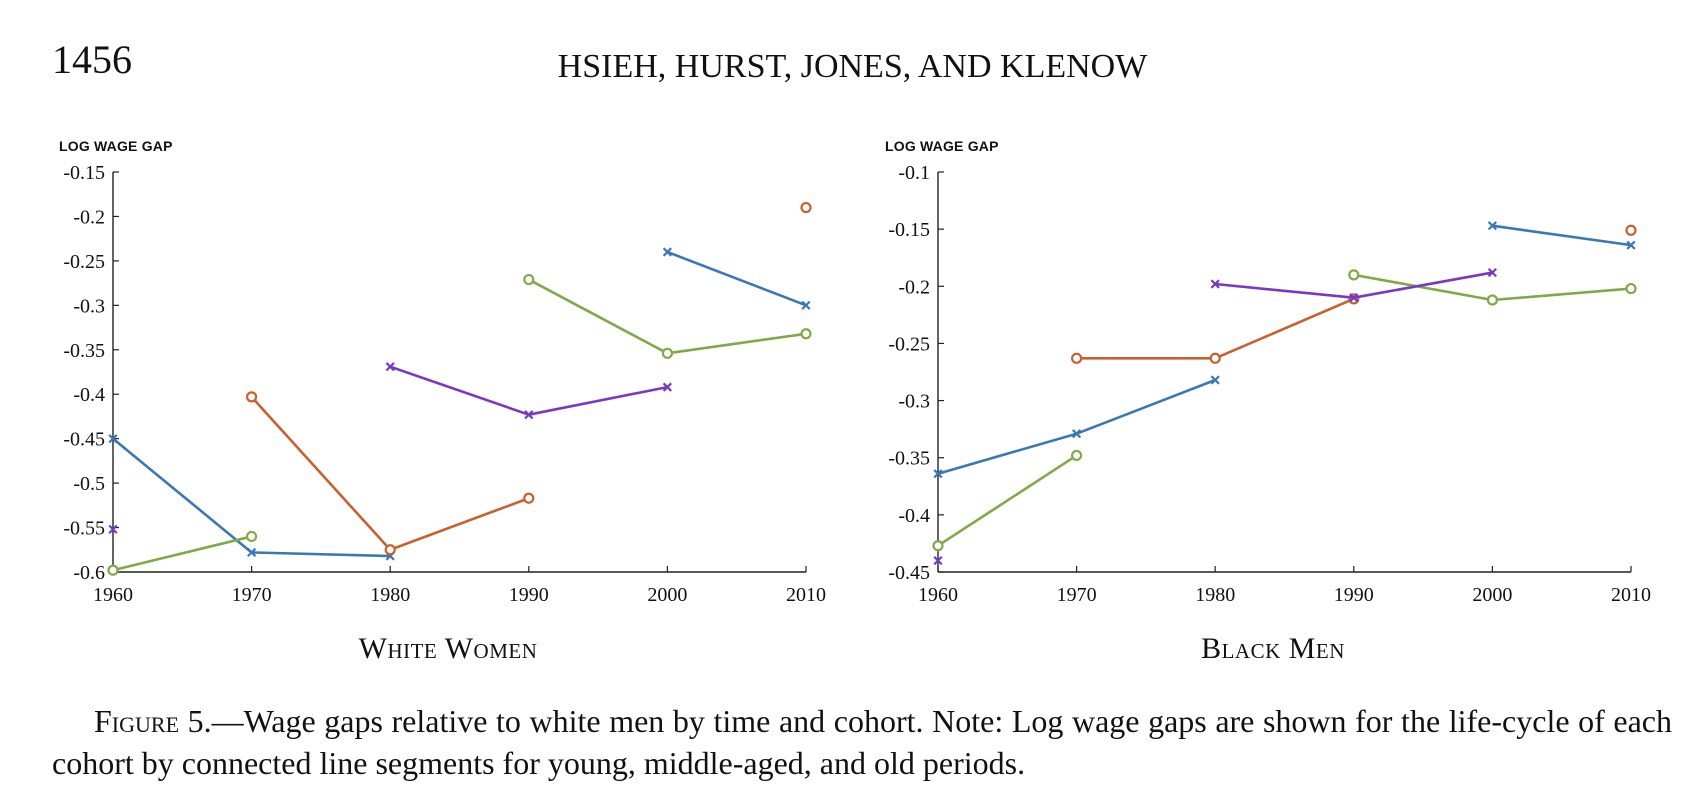  What do you see at coordinates (914, 402) in the screenshot?
I see `chart-2-y-tick-label: -0.3` at bounding box center [914, 402].